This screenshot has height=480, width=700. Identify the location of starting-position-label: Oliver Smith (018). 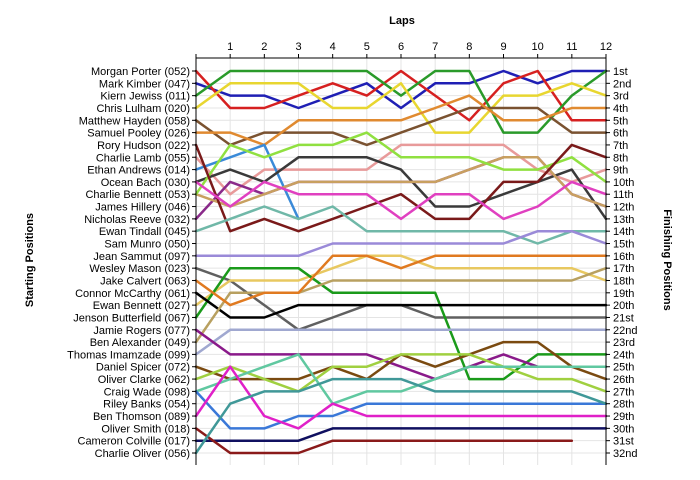
(145, 429).